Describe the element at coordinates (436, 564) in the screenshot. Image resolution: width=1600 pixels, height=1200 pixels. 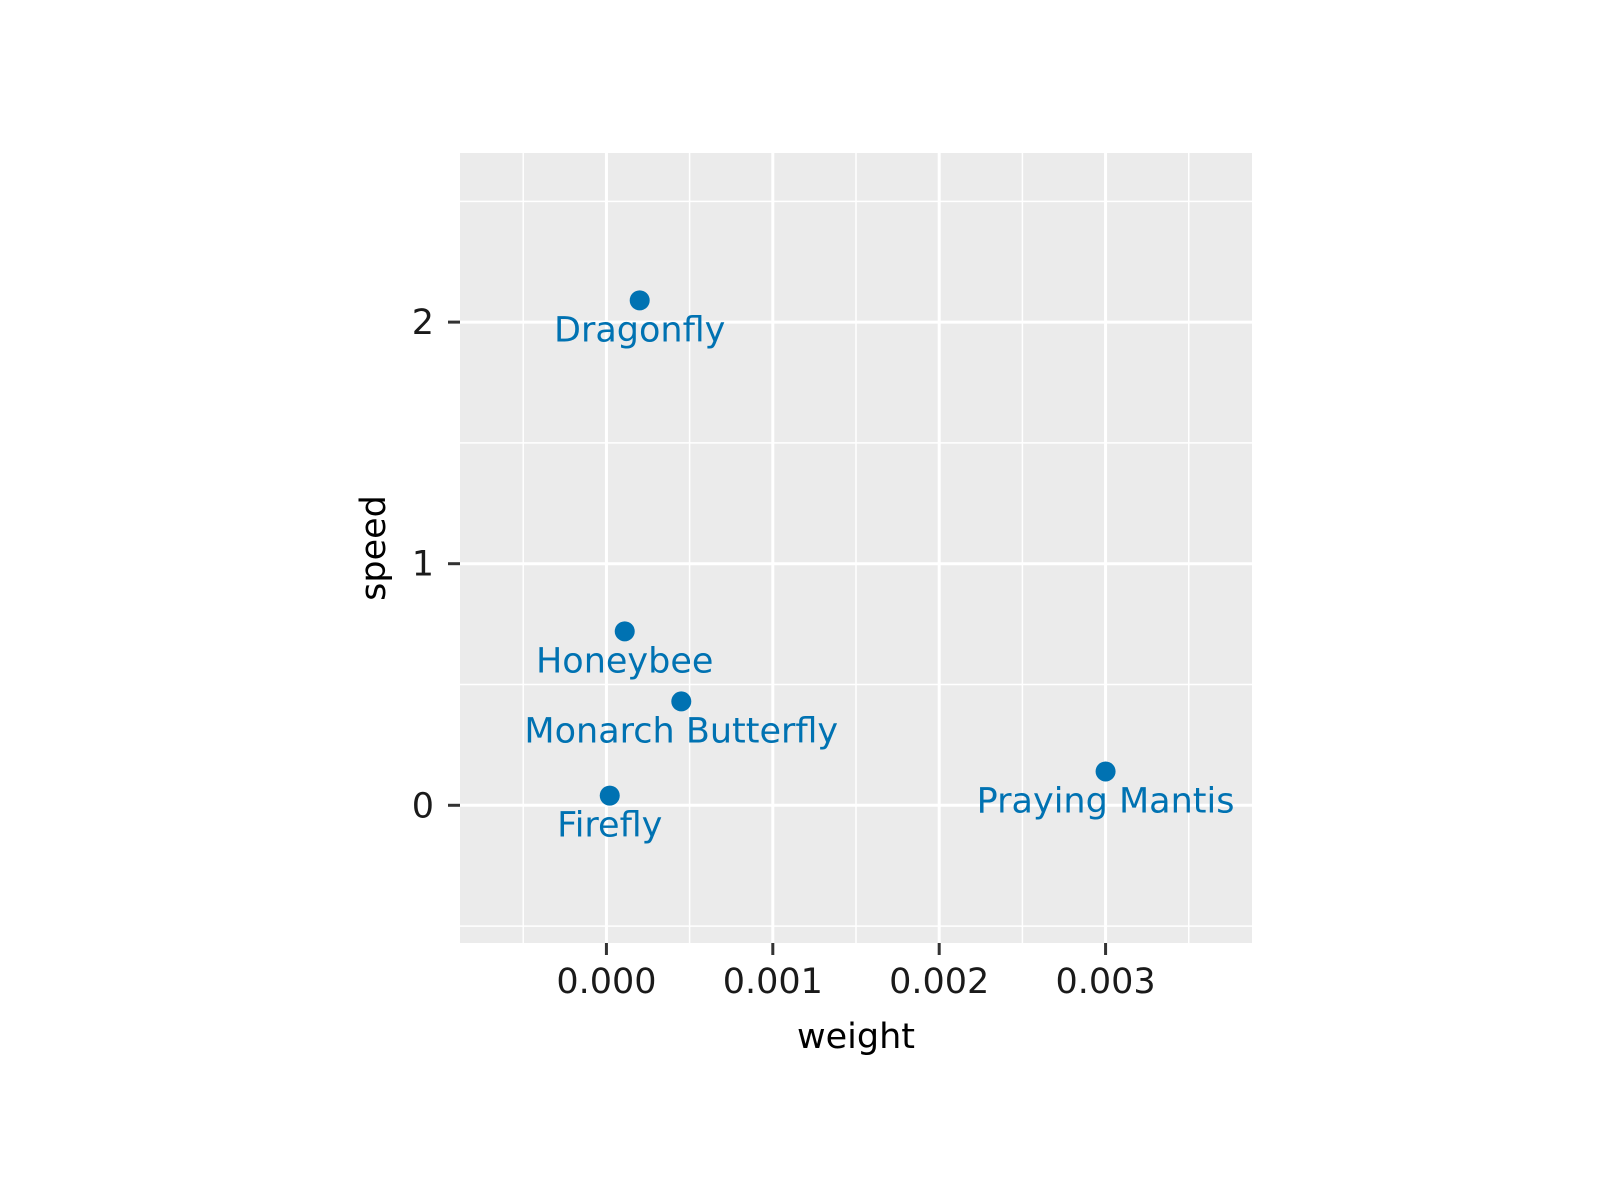
I see `y-axis-ticks: 0 1 2` at that location.